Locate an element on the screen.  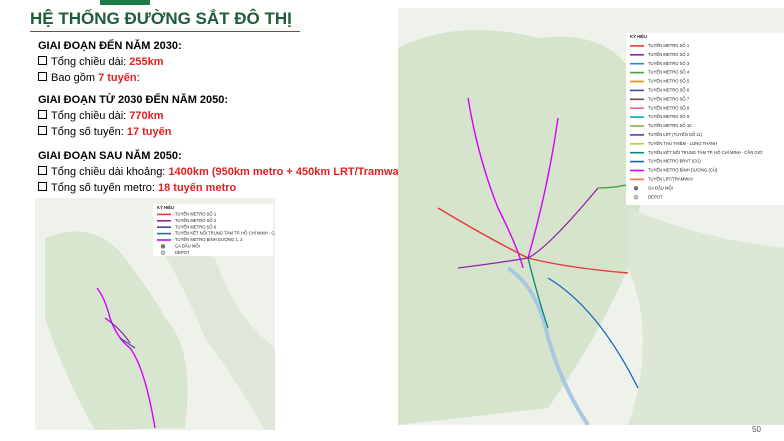
bullet-item: Tổng số tuyến: 17 tuyến is located at coordinates (133, 134).